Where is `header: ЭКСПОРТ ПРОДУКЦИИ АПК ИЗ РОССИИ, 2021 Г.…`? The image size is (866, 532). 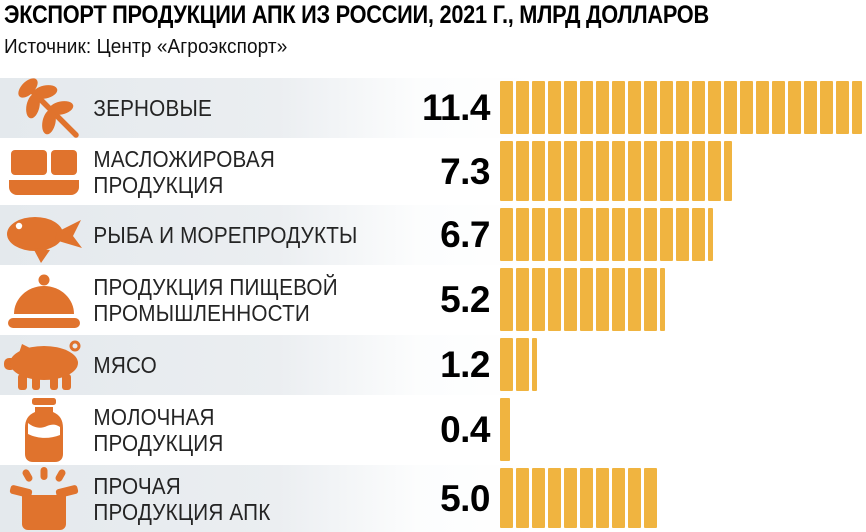 header: ЭКСПОРТ ПРОДУКЦИИ АПК ИЗ РОССИИ, 2021 Г.… is located at coordinates (433, 39).